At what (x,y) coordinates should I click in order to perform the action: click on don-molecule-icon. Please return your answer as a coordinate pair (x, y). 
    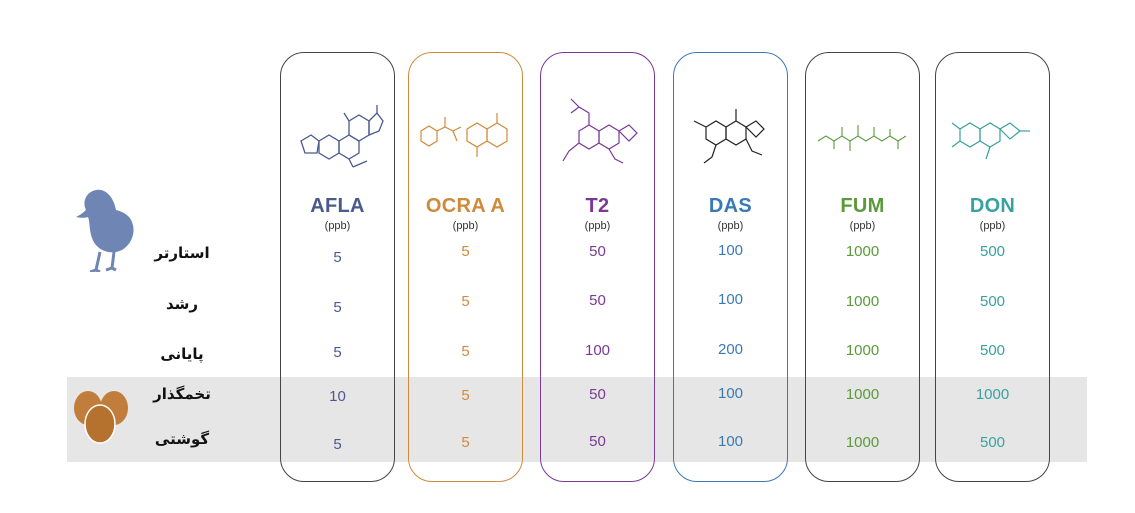
    Looking at the image, I should click on (990, 141).